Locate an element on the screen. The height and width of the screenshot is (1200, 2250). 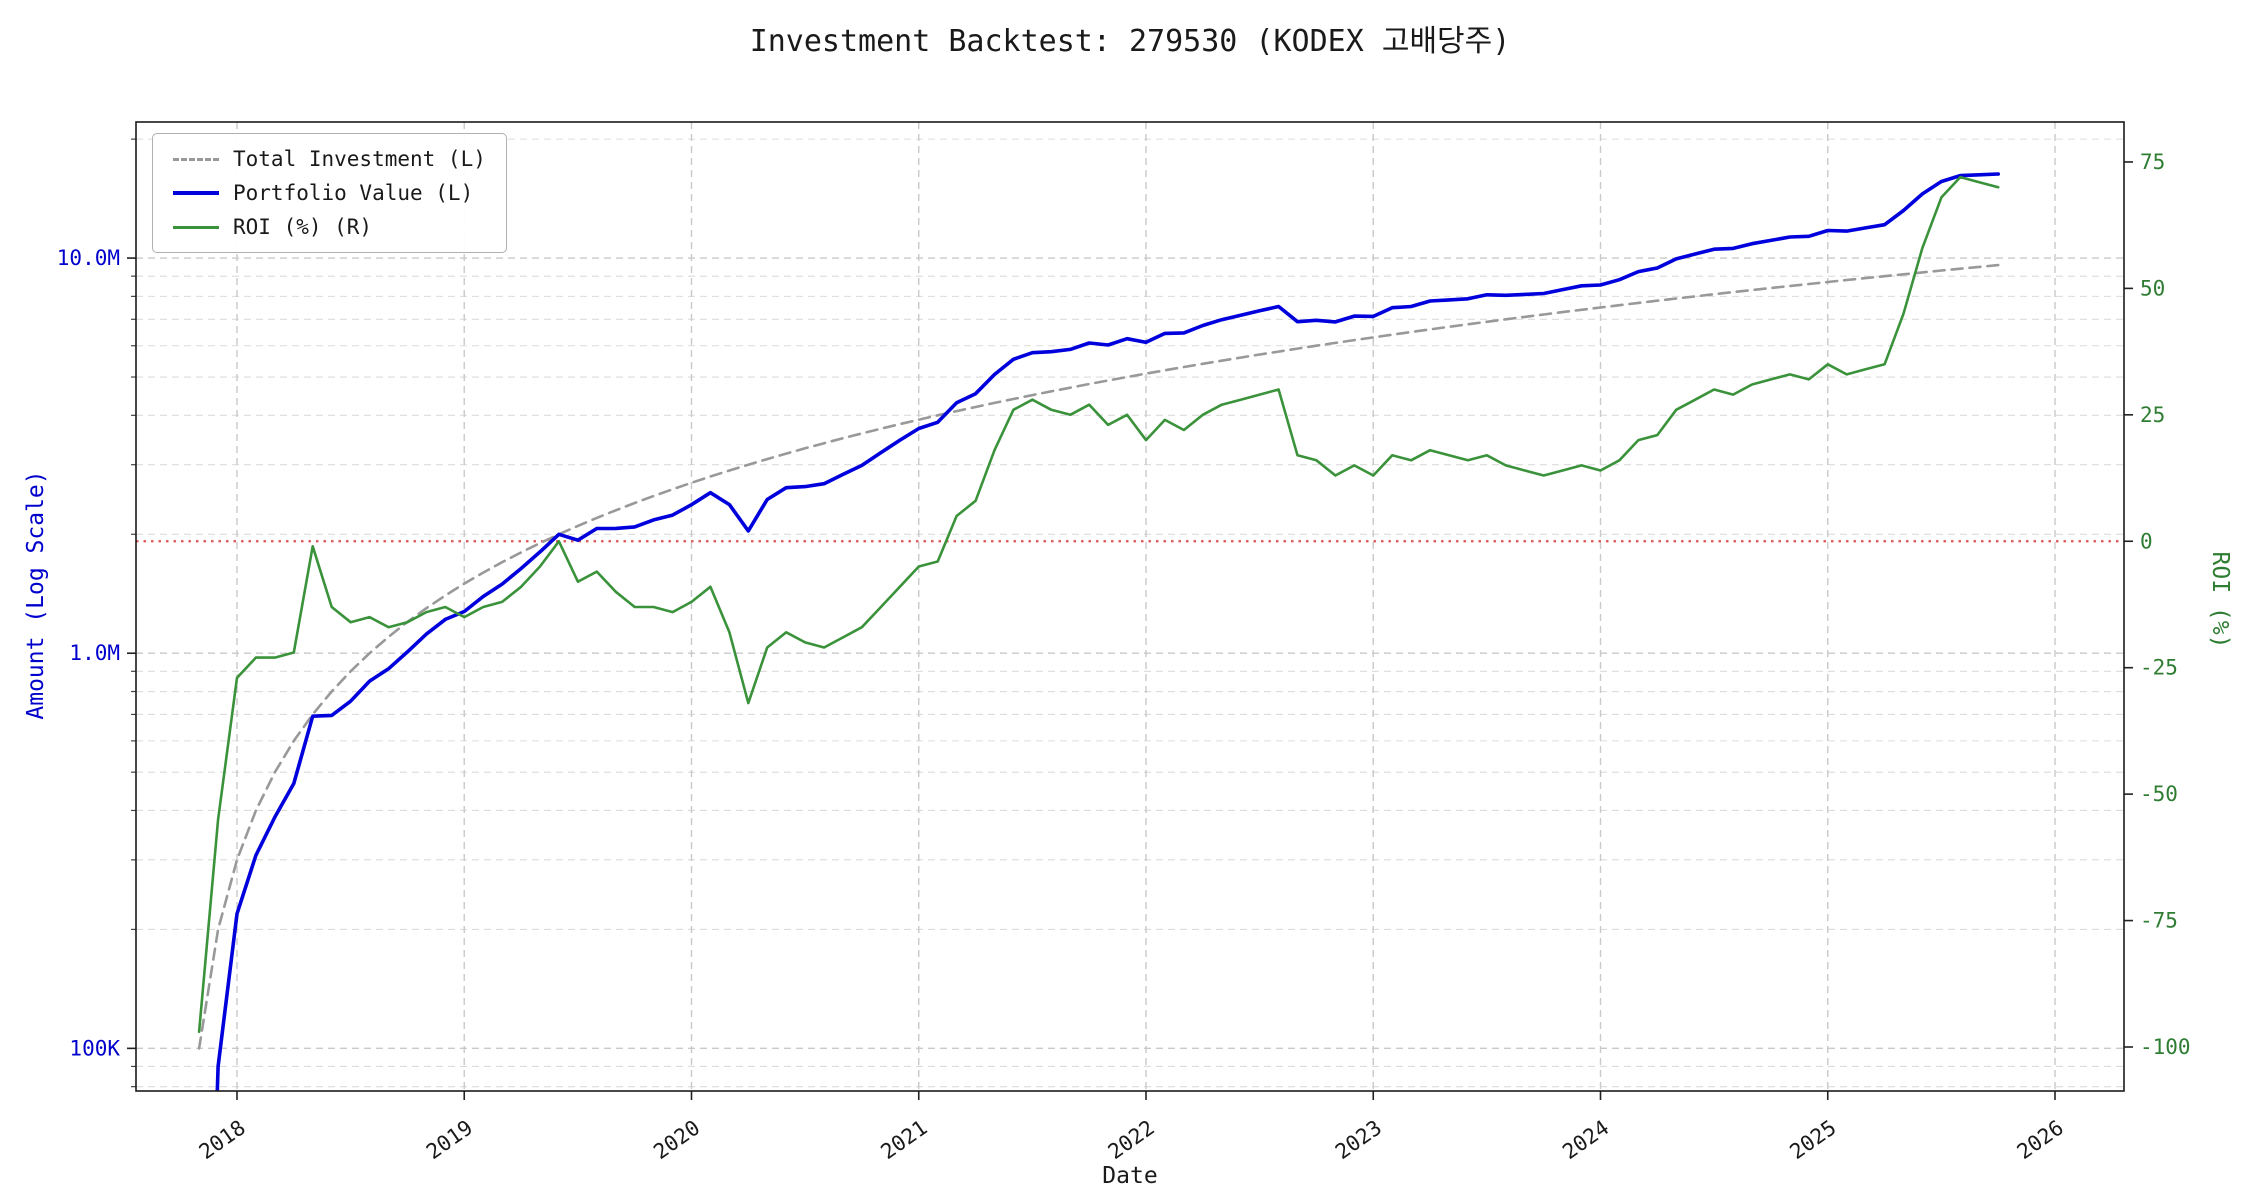
right-tick-label: -75 is located at coordinates (2159, 921).